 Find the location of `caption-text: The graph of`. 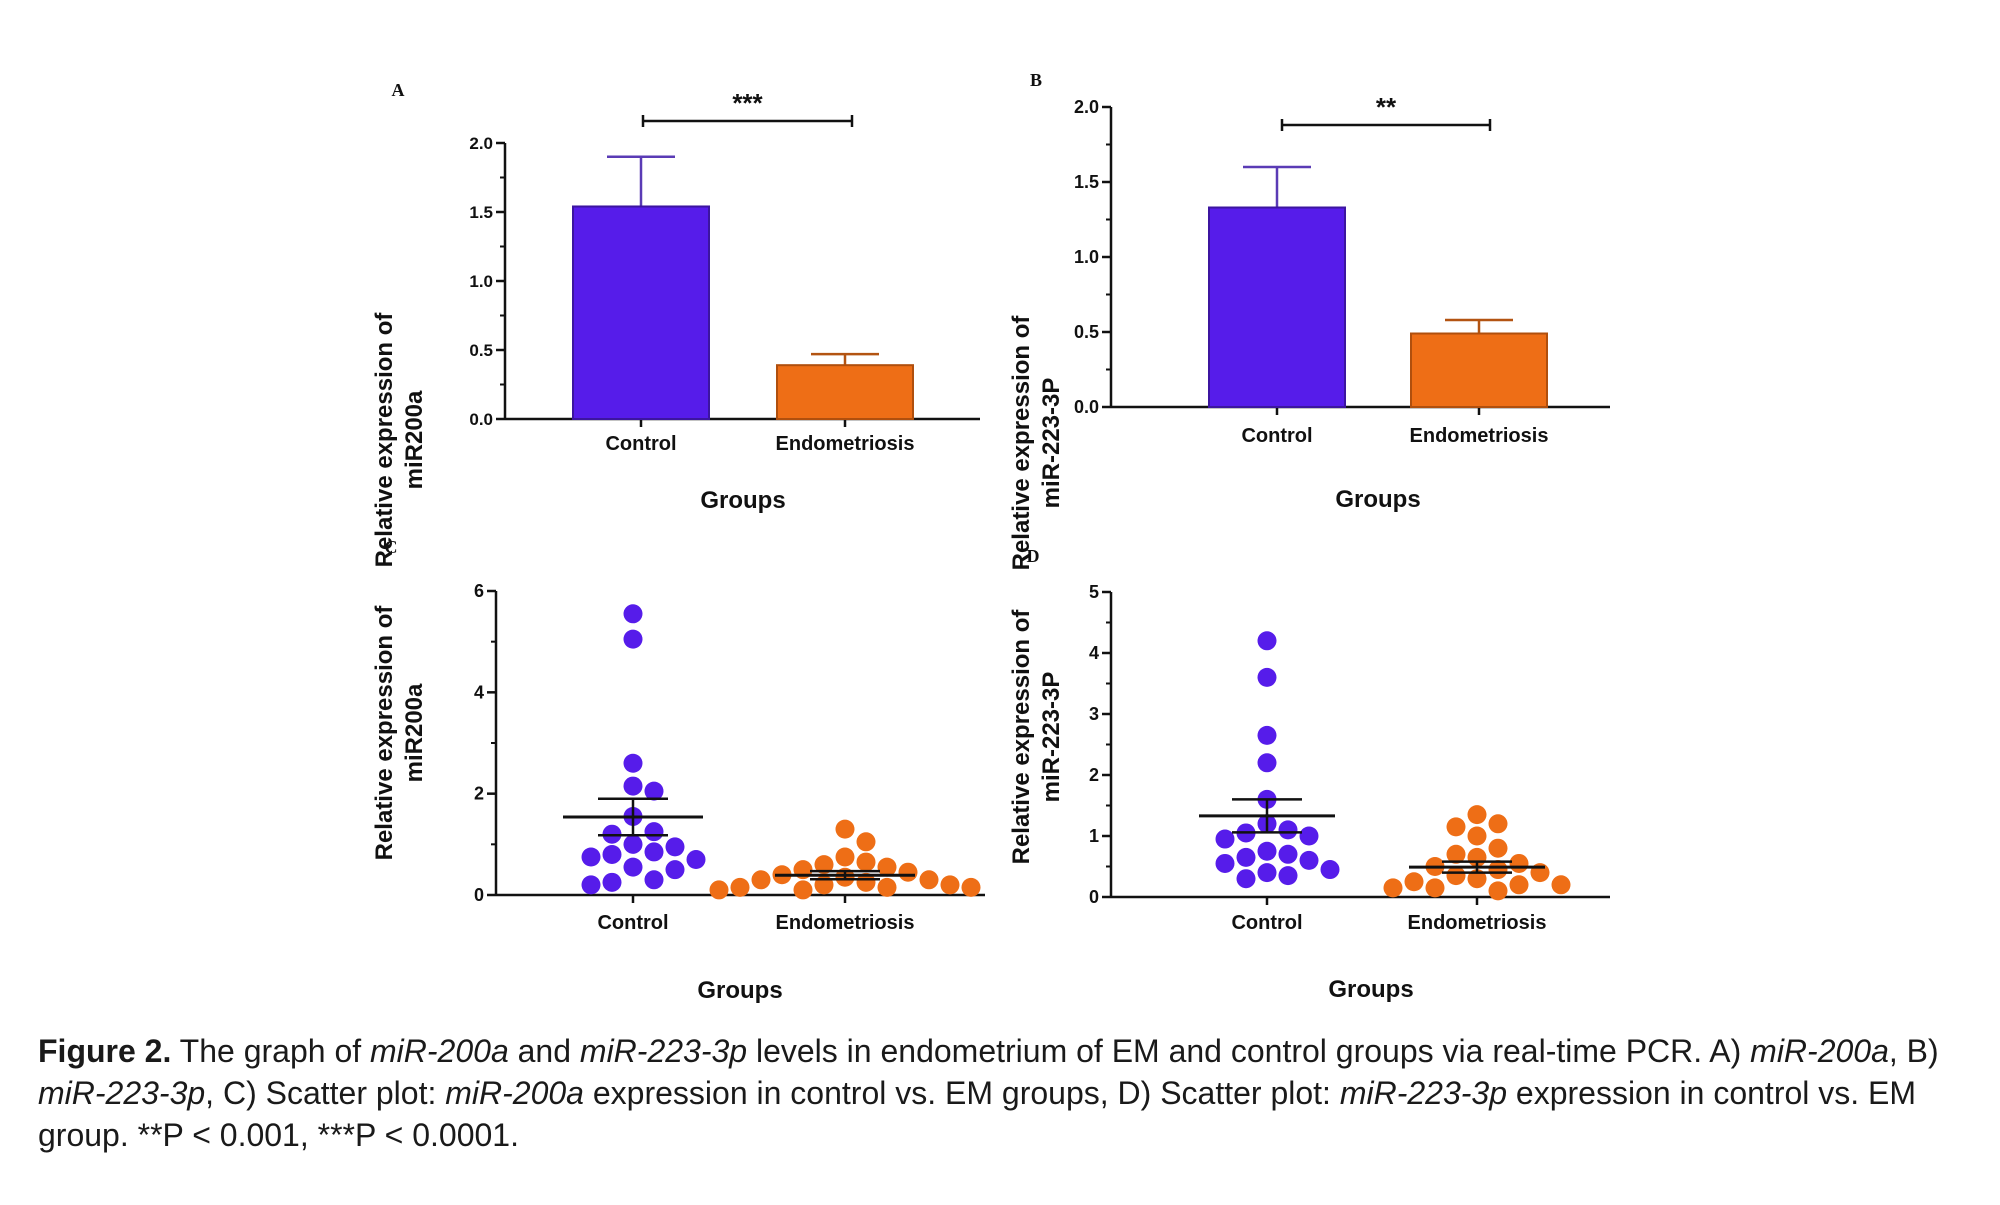

caption-text: The graph of is located at coordinates (271, 1051).